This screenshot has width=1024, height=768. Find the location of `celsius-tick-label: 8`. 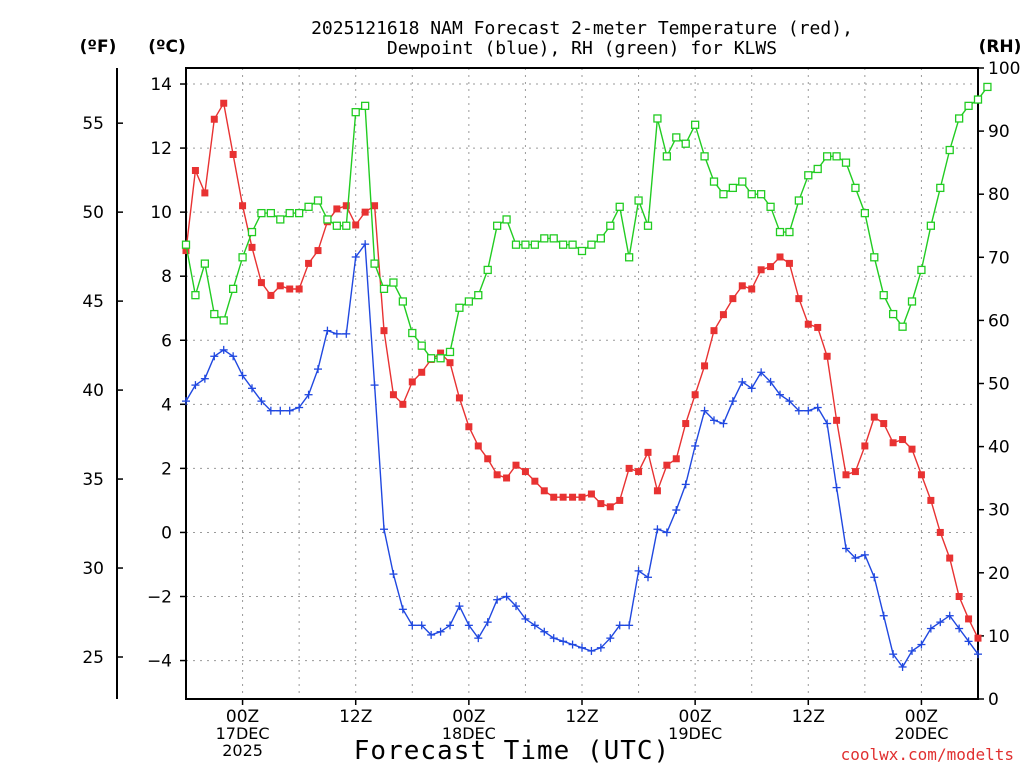

celsius-tick-label: 8 is located at coordinates (166, 277).